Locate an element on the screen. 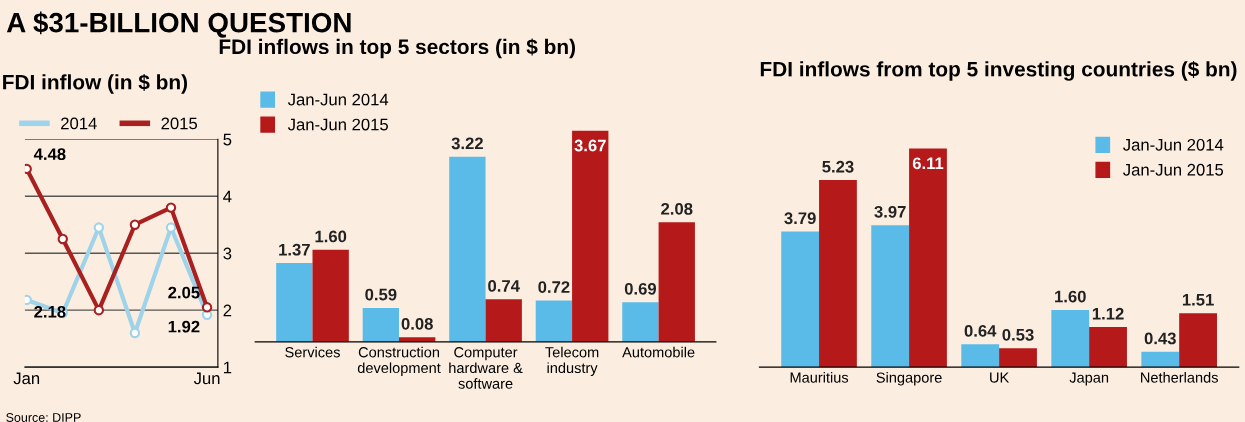  data-label: 4.48 is located at coordinates (49, 154).